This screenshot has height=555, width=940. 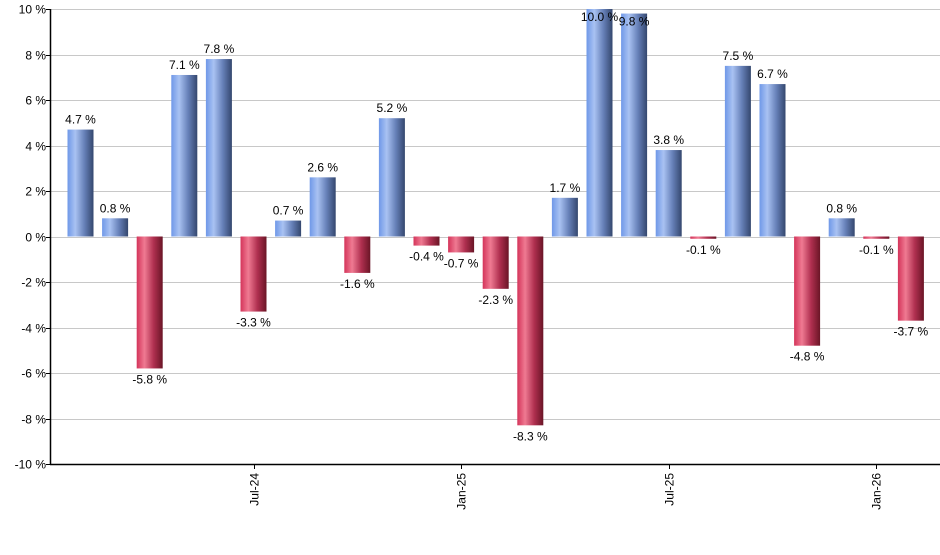 What do you see at coordinates (33, 374) in the screenshot?
I see `y-tick-label: -6 %` at bounding box center [33, 374].